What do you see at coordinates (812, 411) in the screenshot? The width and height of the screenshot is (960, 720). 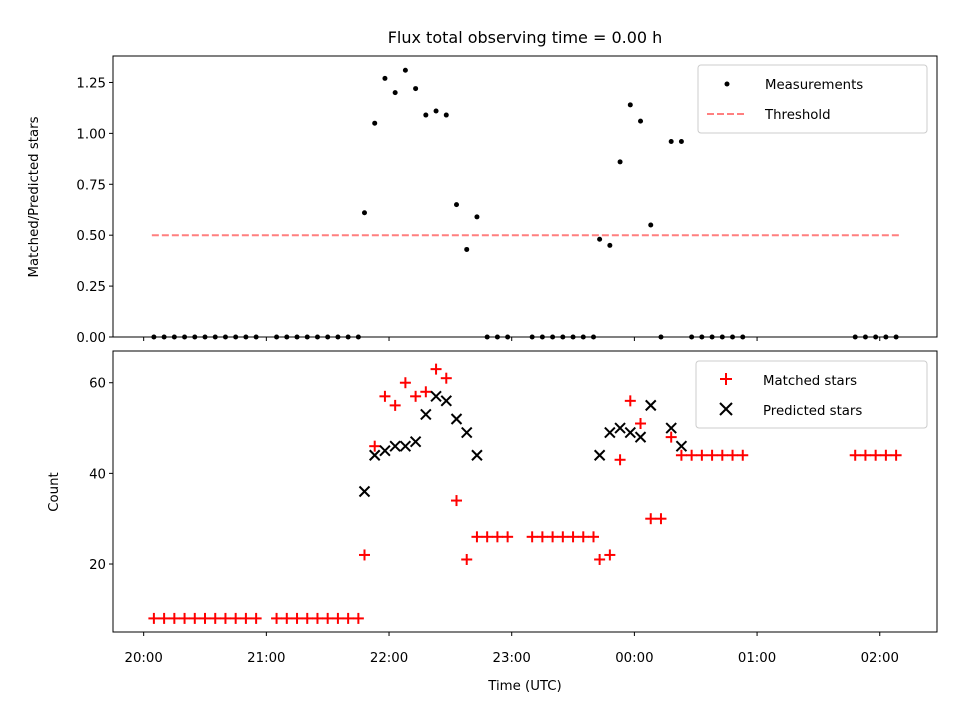 I see `legend-predicted-label: Predicted stars` at bounding box center [812, 411].